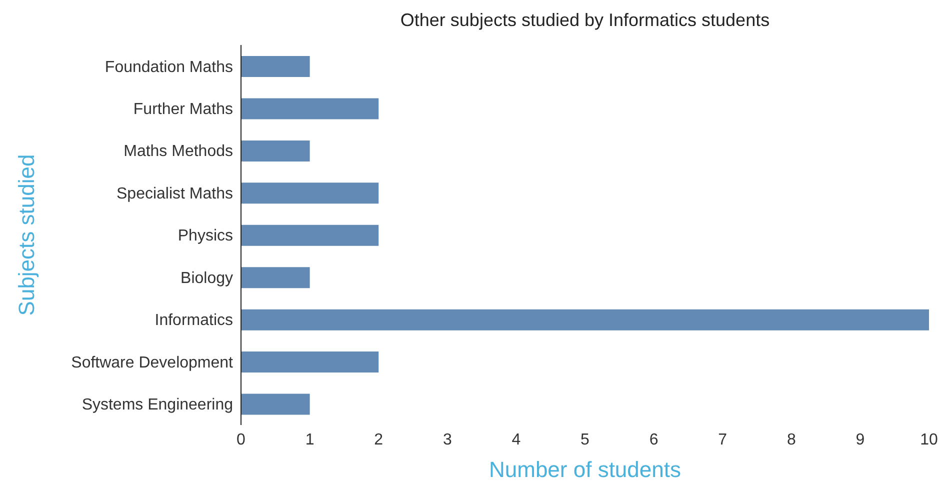  What do you see at coordinates (26, 235) in the screenshot?
I see `y-axis-title: Subjects studied` at bounding box center [26, 235].